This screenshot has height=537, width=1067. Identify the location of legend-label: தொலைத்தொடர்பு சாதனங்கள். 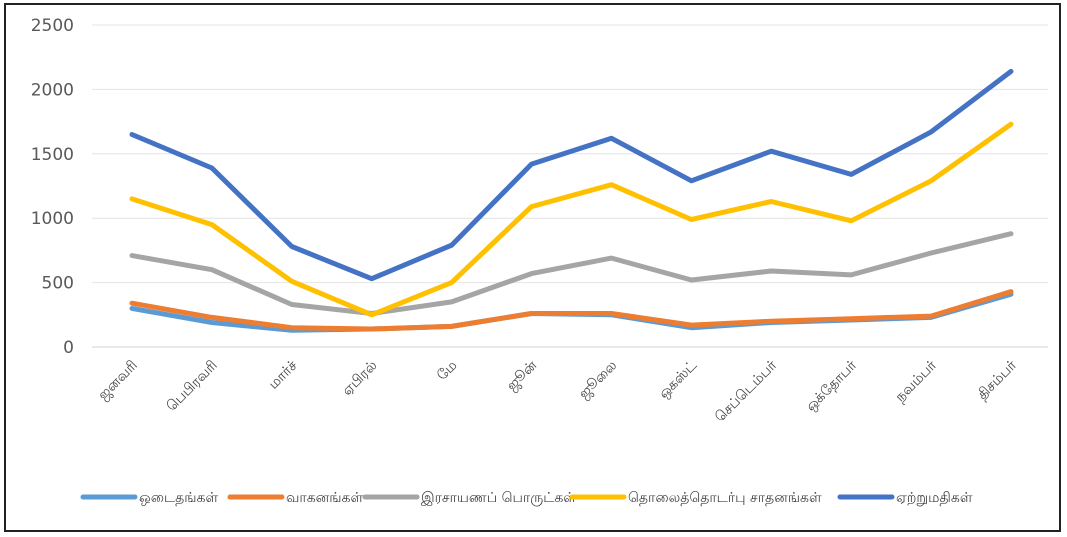
(725, 498).